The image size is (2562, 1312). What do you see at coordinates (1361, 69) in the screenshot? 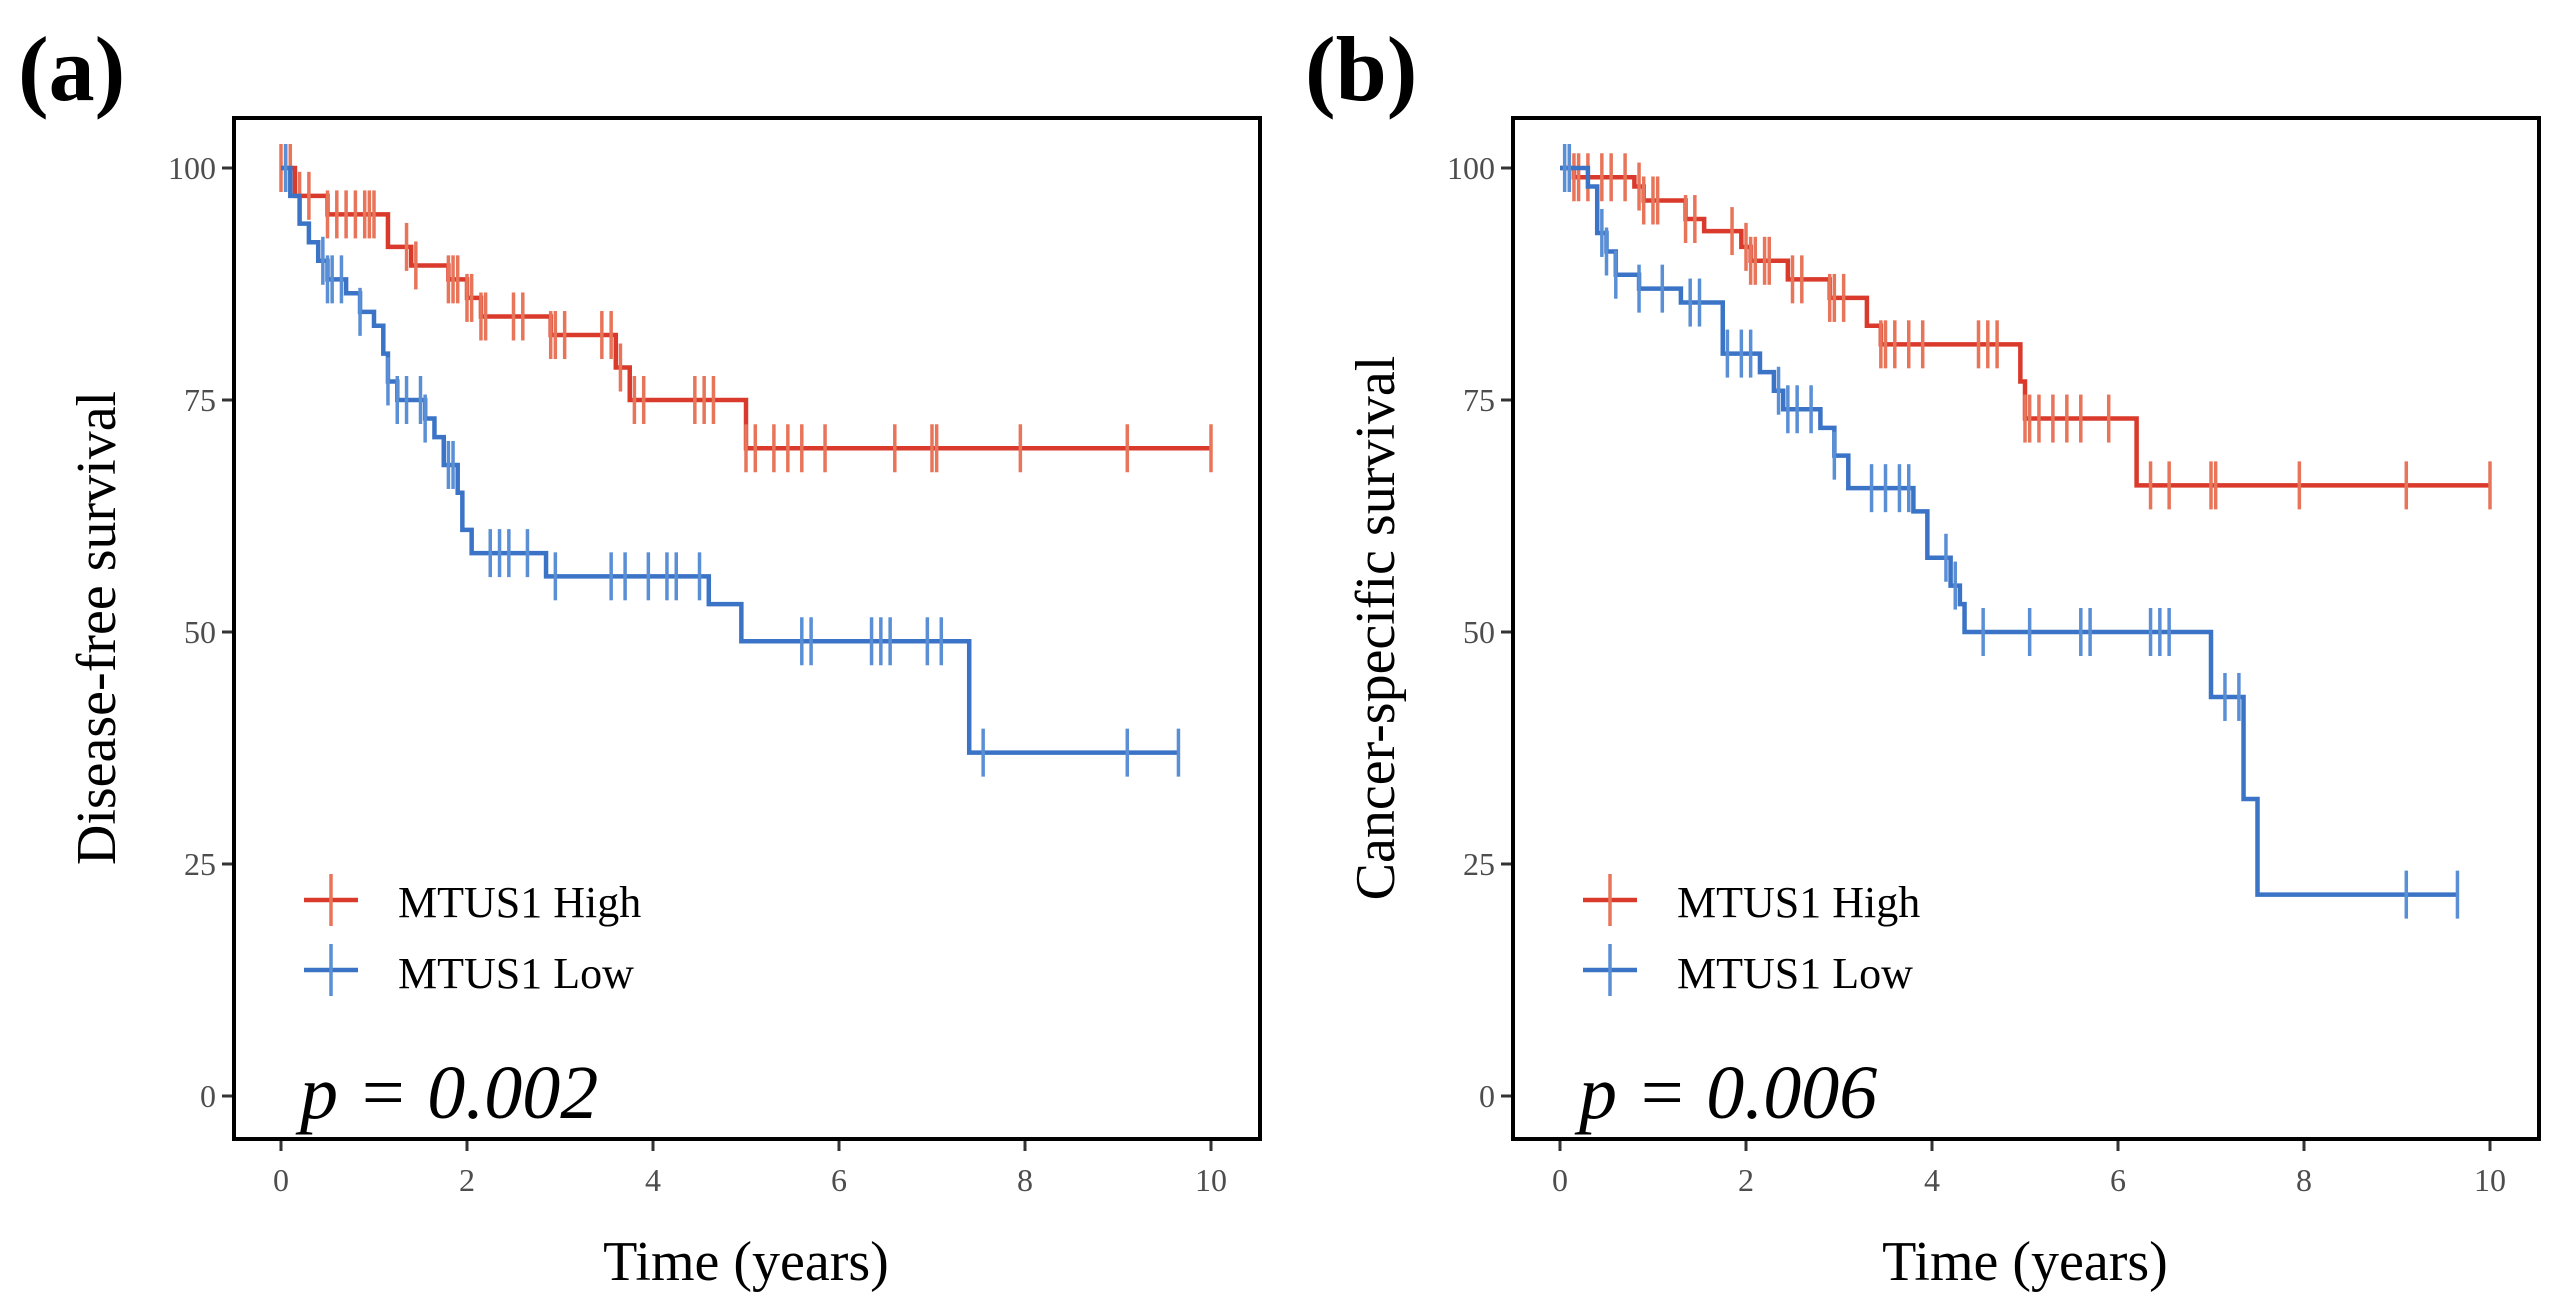
I see `panel-label: (b)` at bounding box center [1361, 69].